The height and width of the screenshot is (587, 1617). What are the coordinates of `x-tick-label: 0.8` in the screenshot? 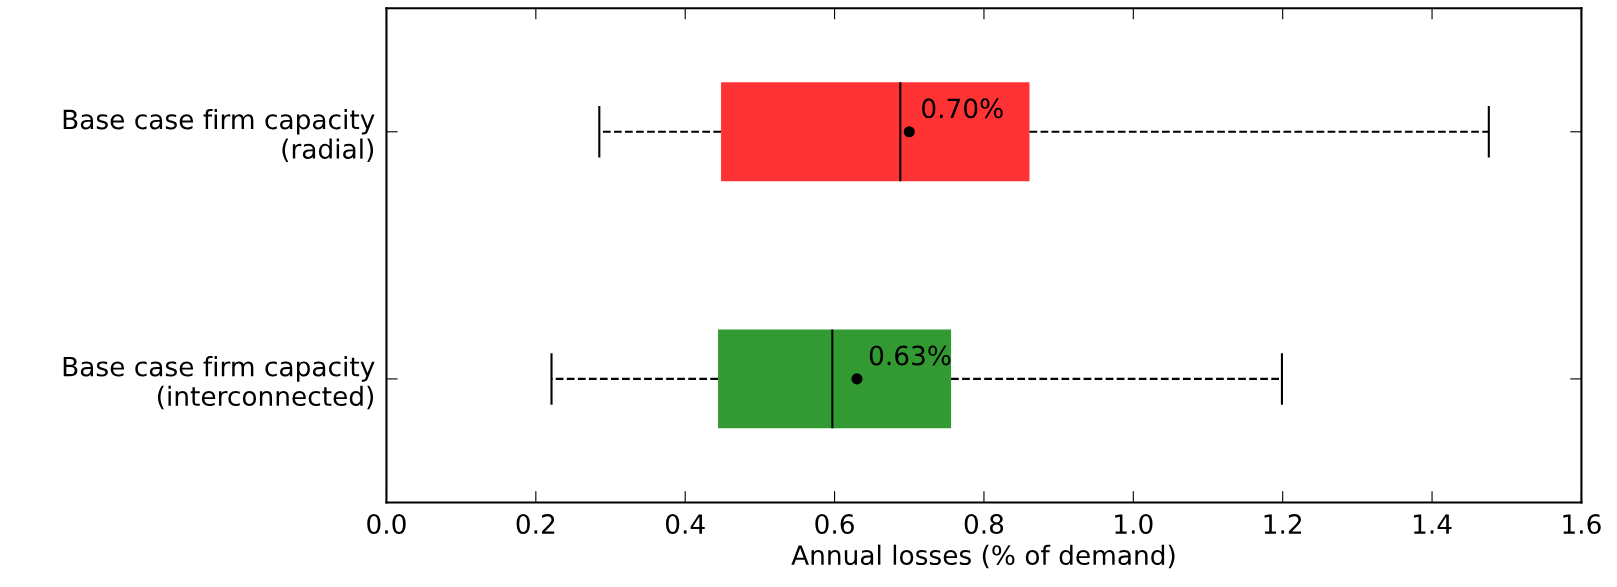 It's located at (984, 524).